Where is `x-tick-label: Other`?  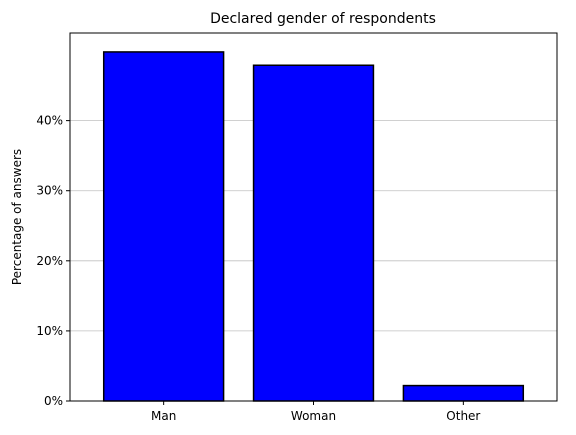 x-tick-label: Other is located at coordinates (463, 416).